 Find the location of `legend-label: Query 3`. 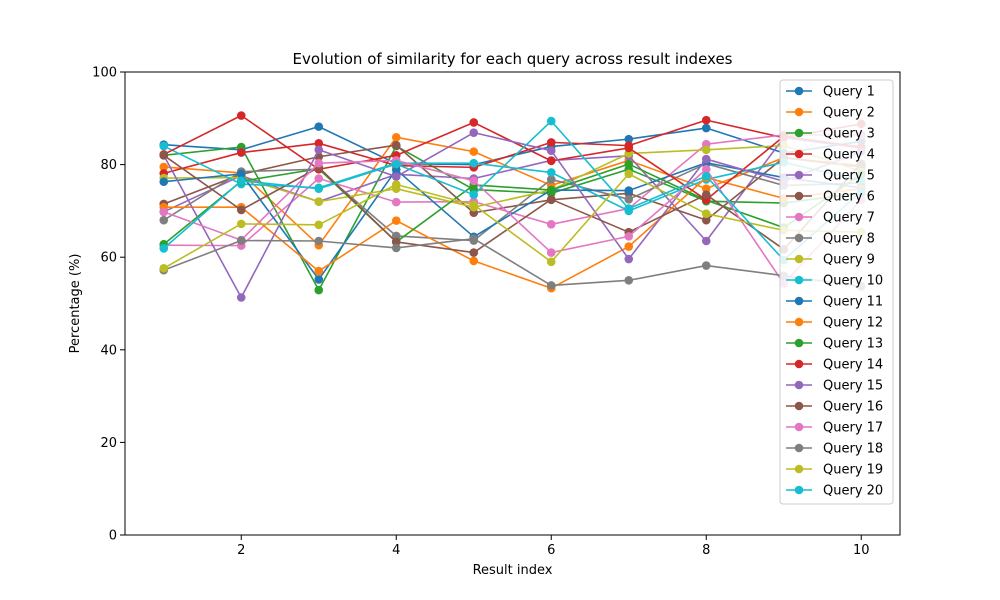

legend-label: Query 3 is located at coordinates (849, 134).